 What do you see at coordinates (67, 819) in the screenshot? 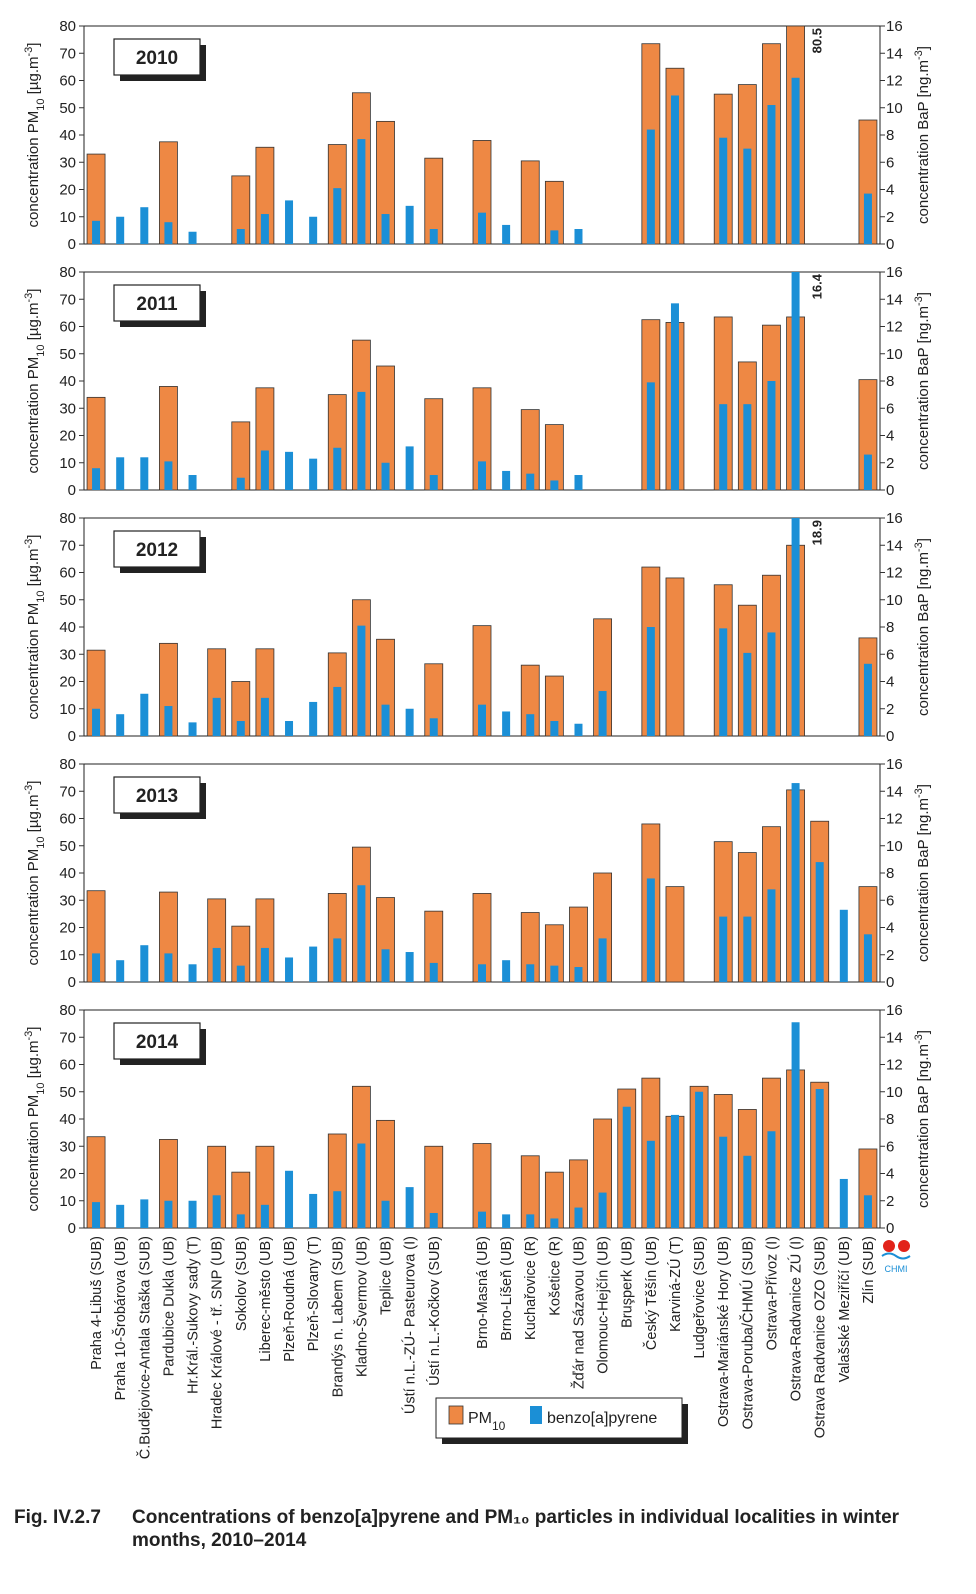
I see `y-left-tick-label: 60` at bounding box center [67, 819].